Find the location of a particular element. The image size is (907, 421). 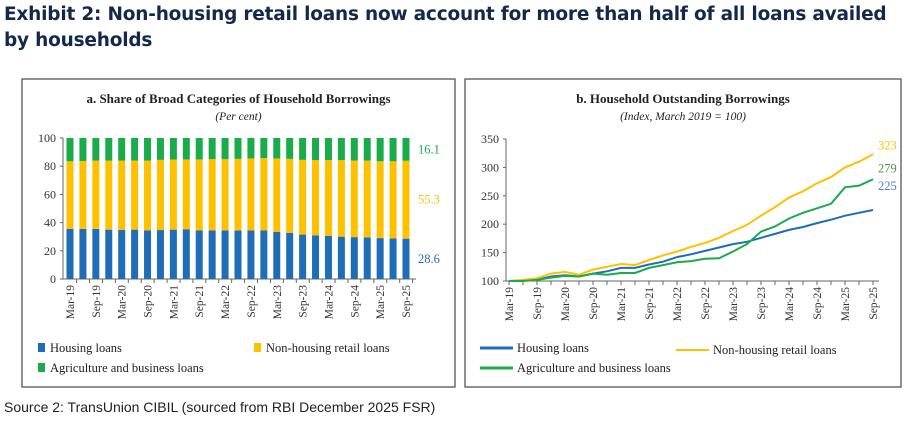

x-tick-label: Mar-25 is located at coordinates (846, 304).